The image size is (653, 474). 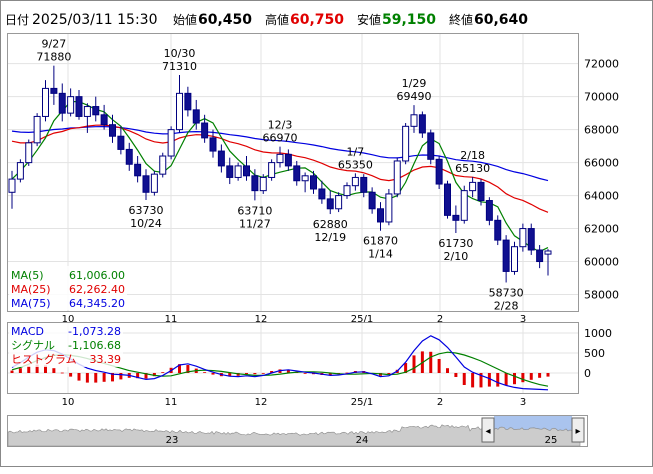 I want to click on date-label: 日付, so click(x=17, y=20).